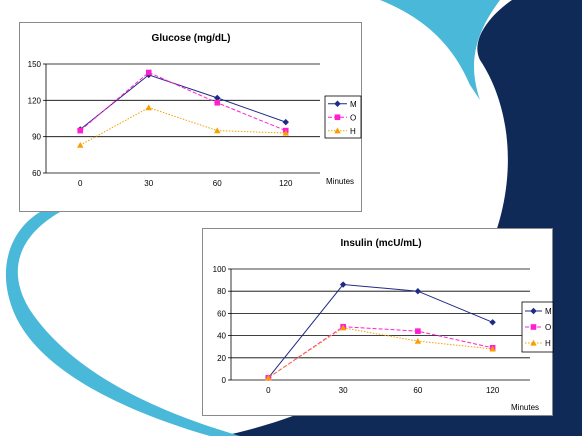 The image size is (582, 436). What do you see at coordinates (440, 50) in the screenshot?
I see `cyan-swoosh` at bounding box center [440, 50].